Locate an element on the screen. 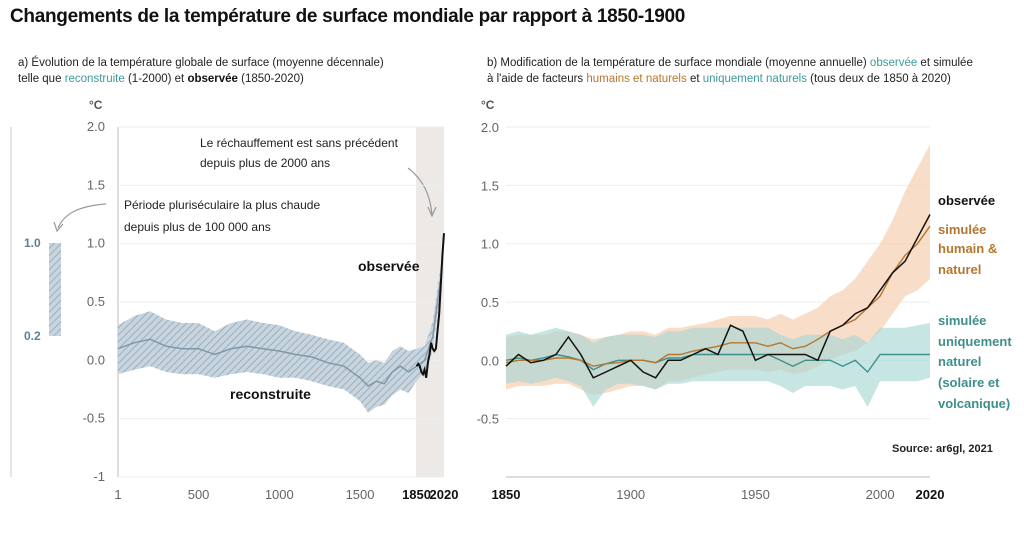 The height and width of the screenshot is (545, 1024). side-bar is located at coordinates (55, 289).